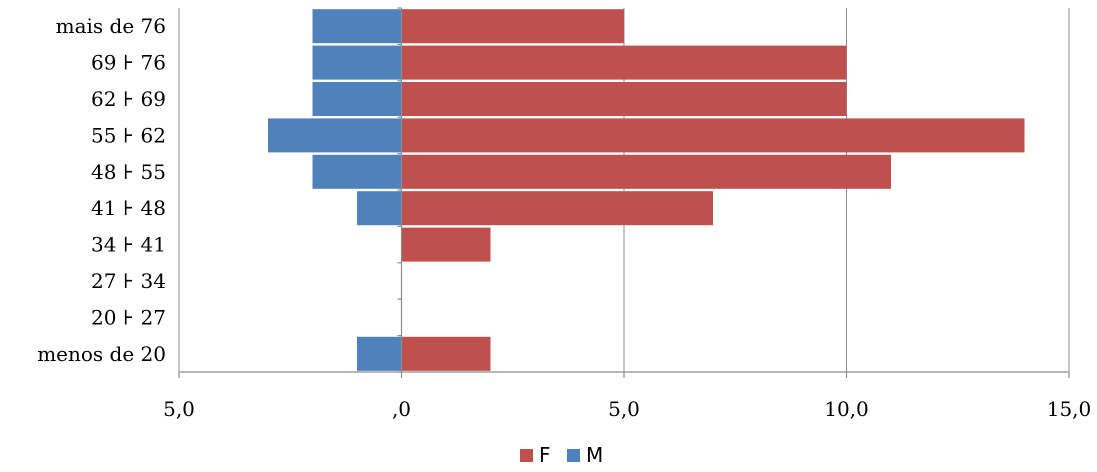  What do you see at coordinates (573, 455) in the screenshot?
I see `legend-swatch-m` at bounding box center [573, 455].